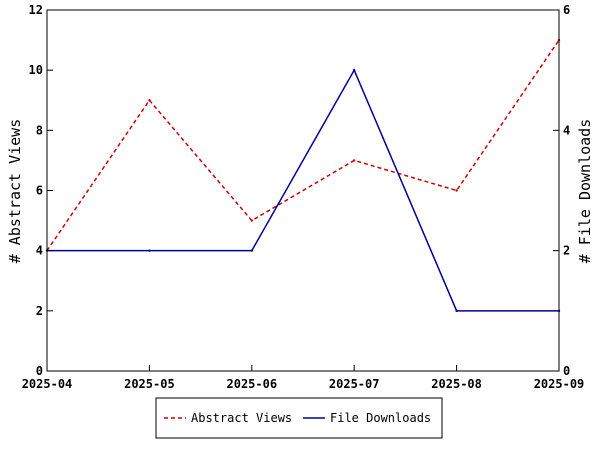  Describe the element at coordinates (47, 384) in the screenshot. I see `x-tick-label: 2025-04` at that location.